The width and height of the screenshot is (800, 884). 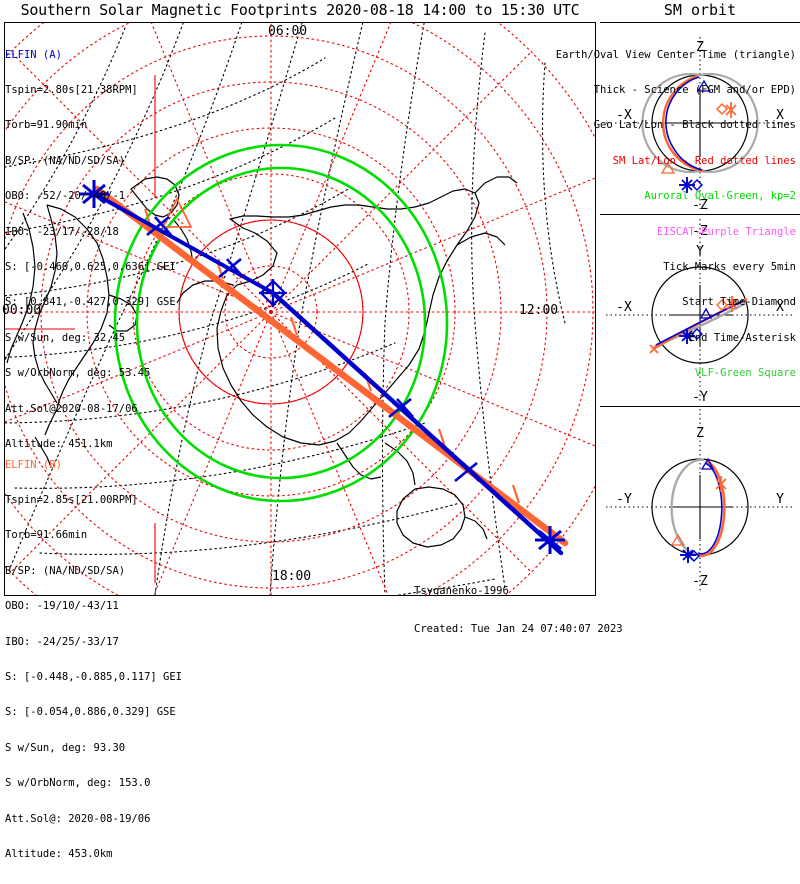 I want to click on elfin-a-end-asterisk, so click(x=94, y=194).